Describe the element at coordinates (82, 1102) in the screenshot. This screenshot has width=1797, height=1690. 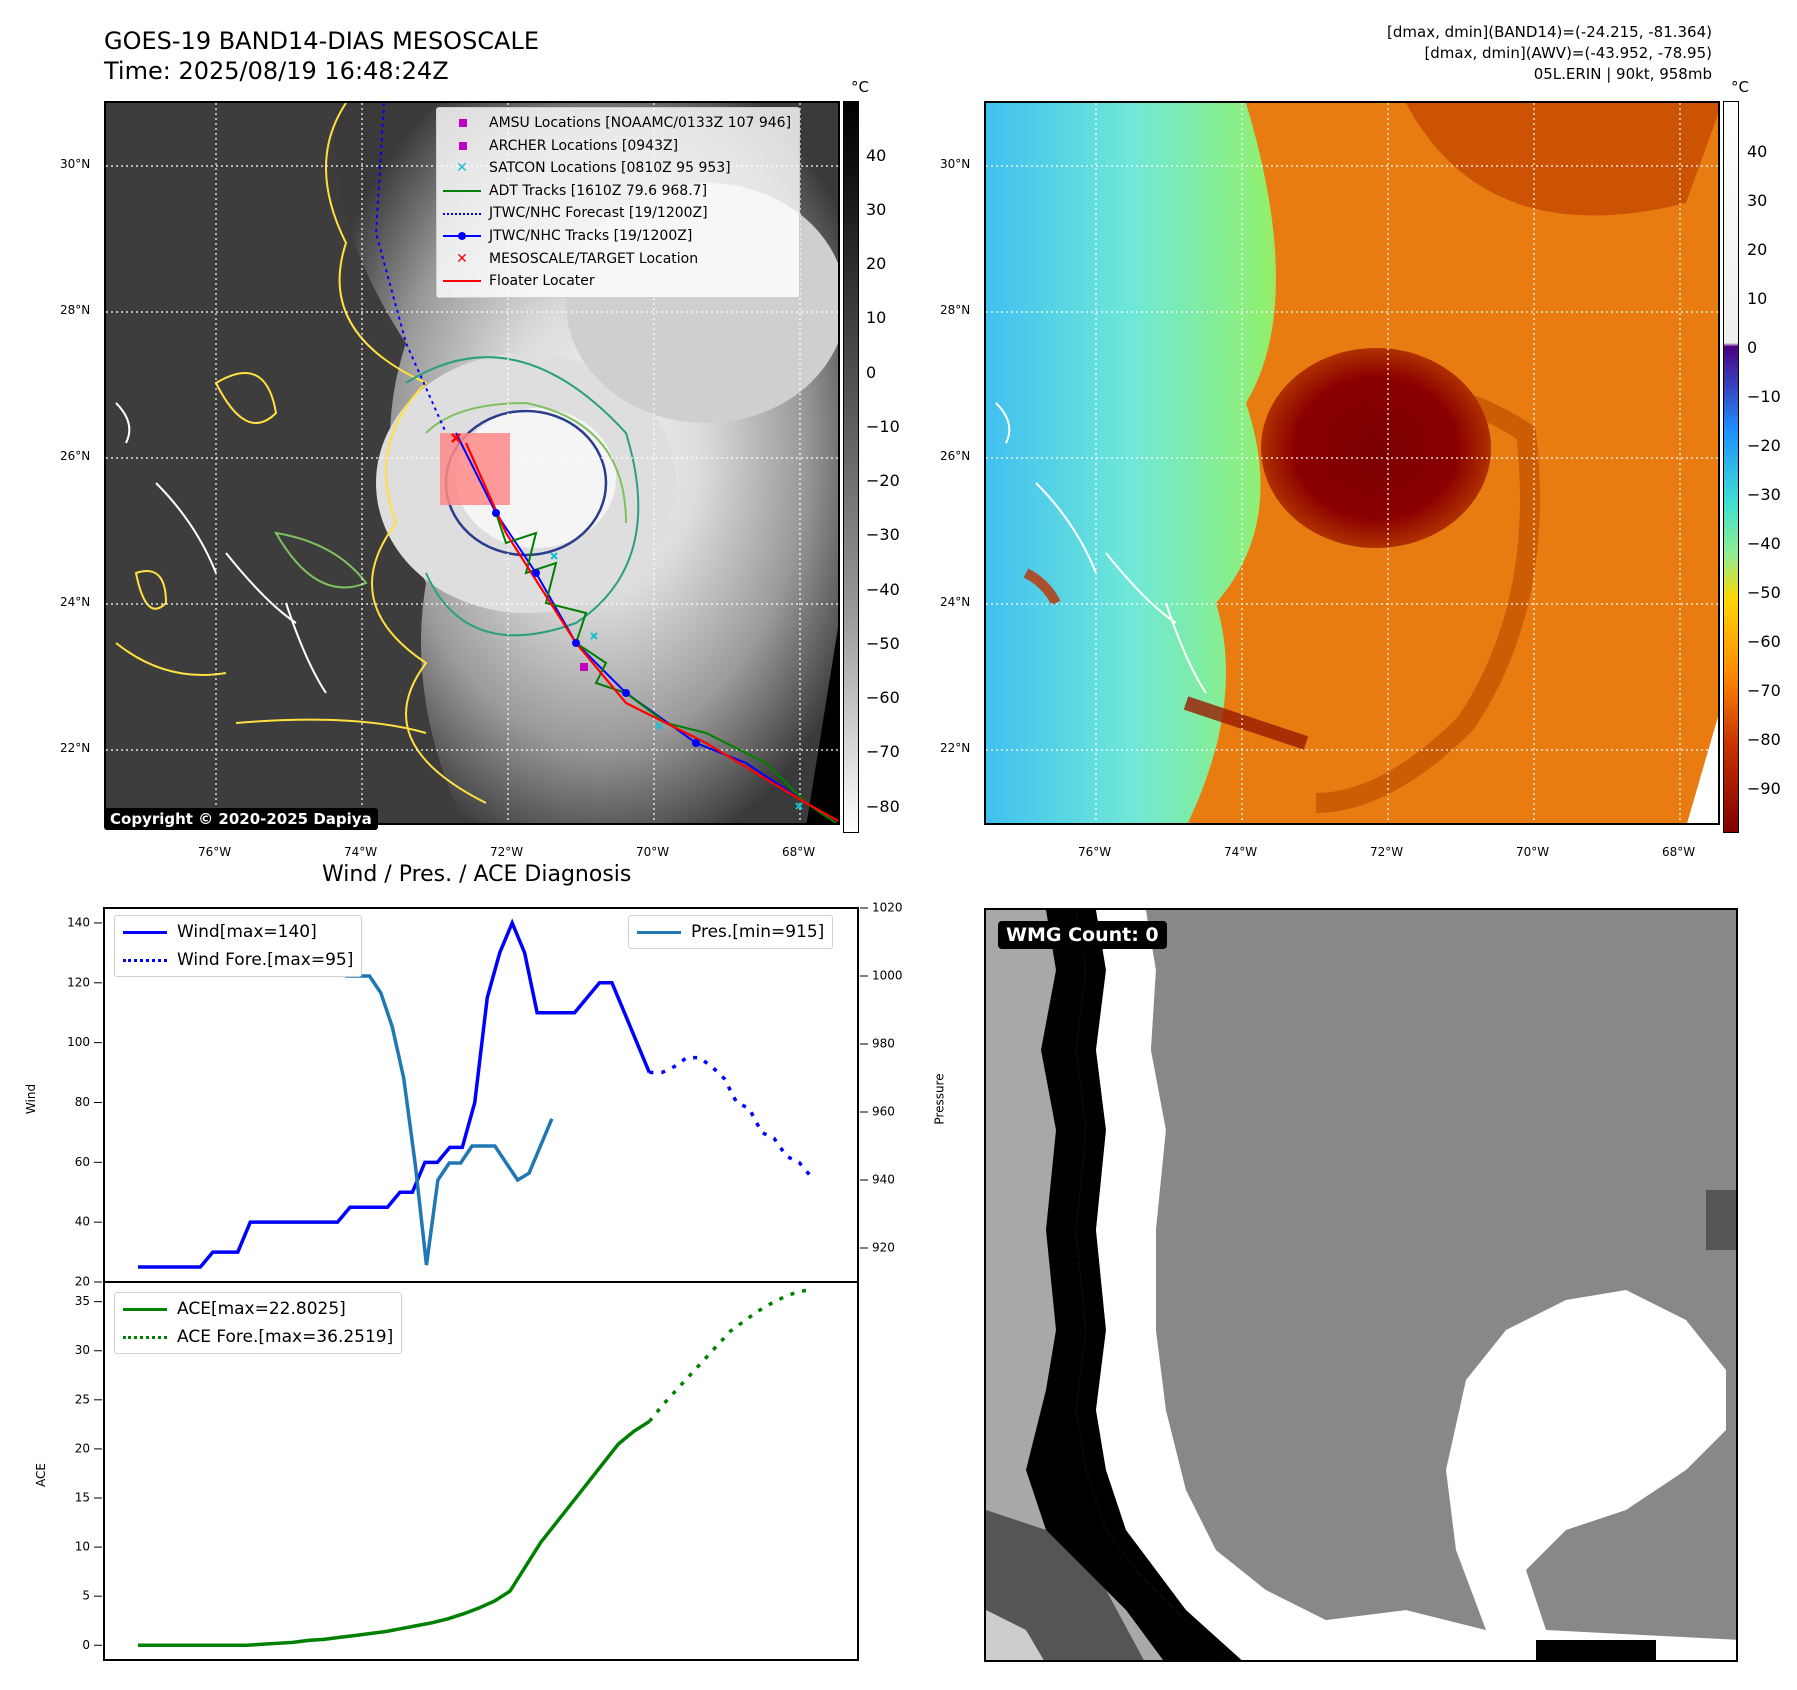
I see `wind-tick-label: 80` at that location.